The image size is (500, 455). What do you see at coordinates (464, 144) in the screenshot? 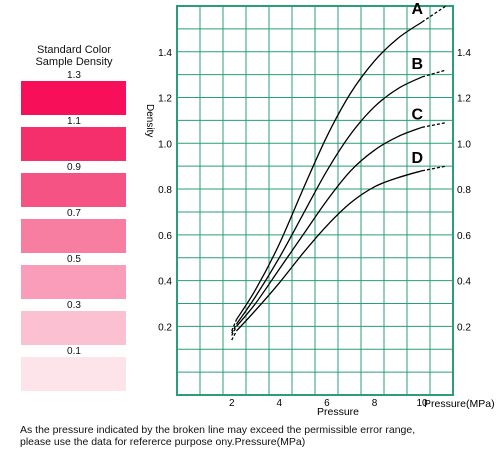
I see `y-tick-label-right: 1.0` at bounding box center [464, 144].